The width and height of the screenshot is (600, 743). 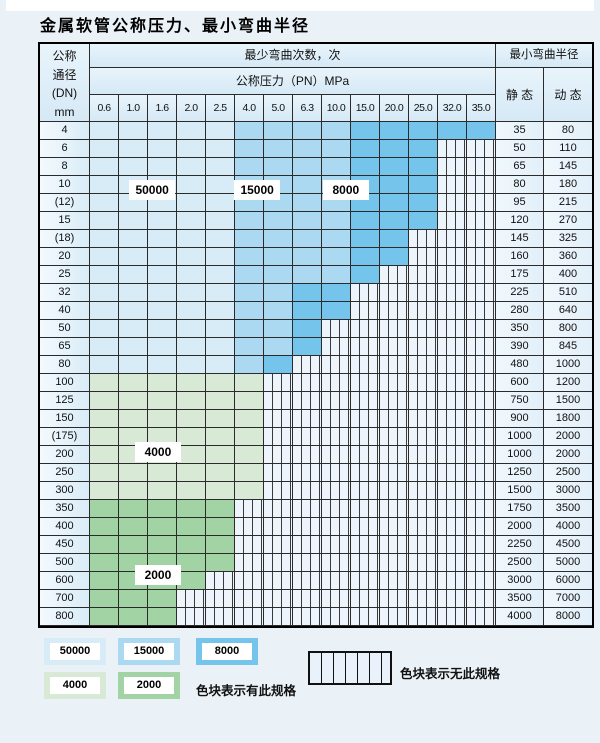 I want to click on dn-cell: 4, so click(x=65, y=131).